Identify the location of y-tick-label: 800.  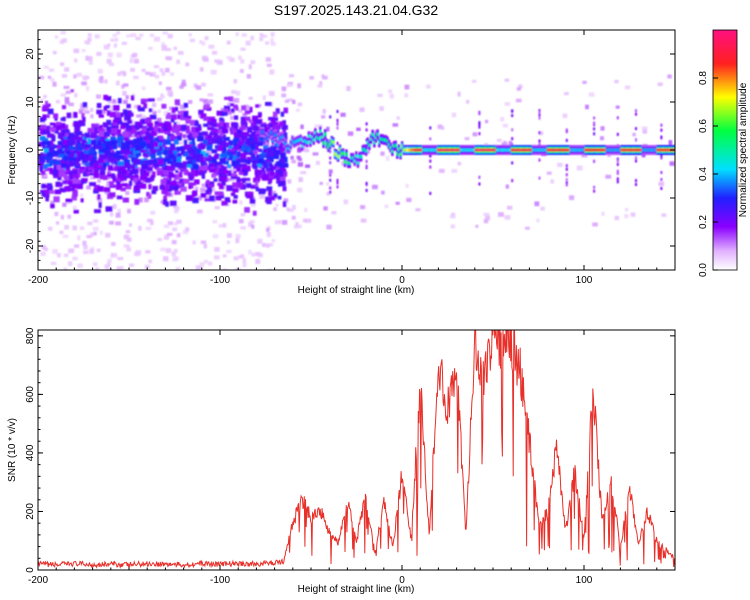
(30, 335).